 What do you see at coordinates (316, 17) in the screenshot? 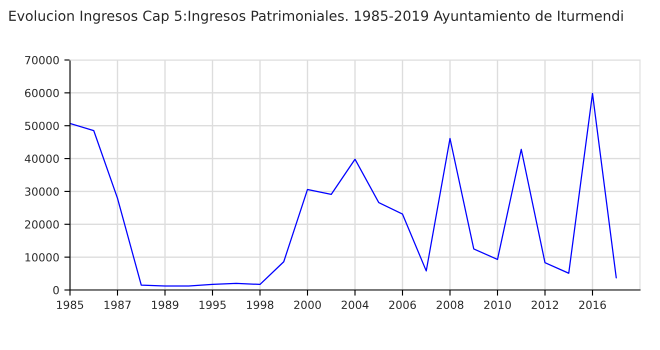
I see `chart-title: Evolucion Ingresos Cap 5:Ingresos Patrimoniales. 1985-2019 Ayuntamiento de Iturmendi` at bounding box center [316, 17].